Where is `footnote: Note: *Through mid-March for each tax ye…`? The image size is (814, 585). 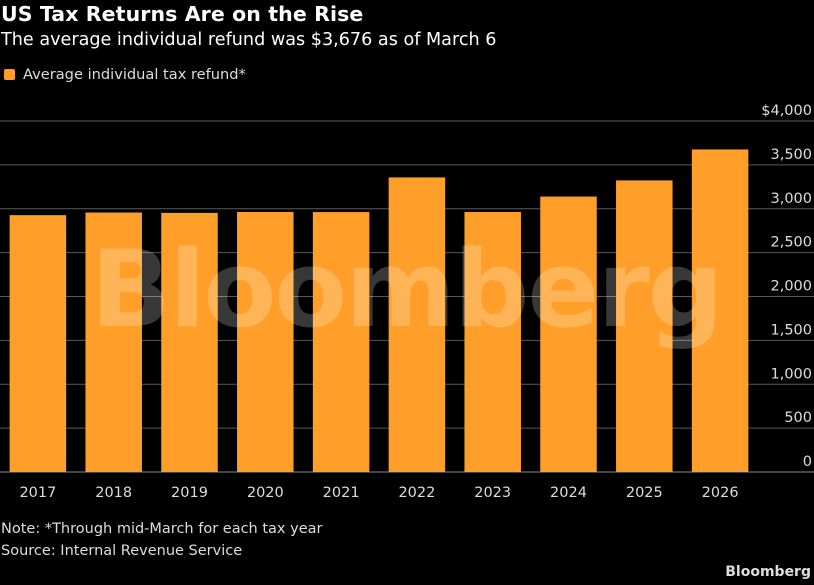
footnote: Note: *Through mid-March for each tax ye… is located at coordinates (162, 529).